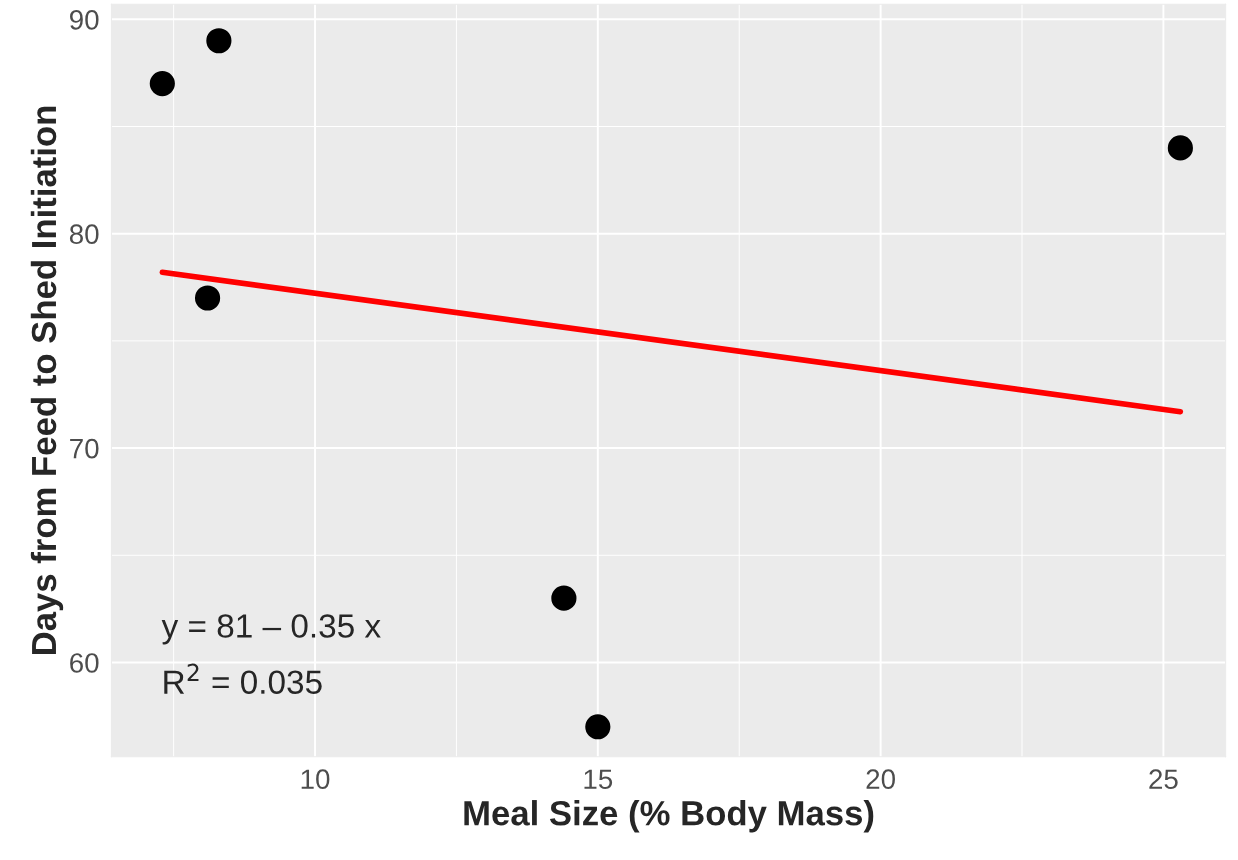 This screenshot has height=860, width=1238. Describe the element at coordinates (47, 380) in the screenshot. I see `y-axis-title: Days from Feed to Shed Initiation` at that location.